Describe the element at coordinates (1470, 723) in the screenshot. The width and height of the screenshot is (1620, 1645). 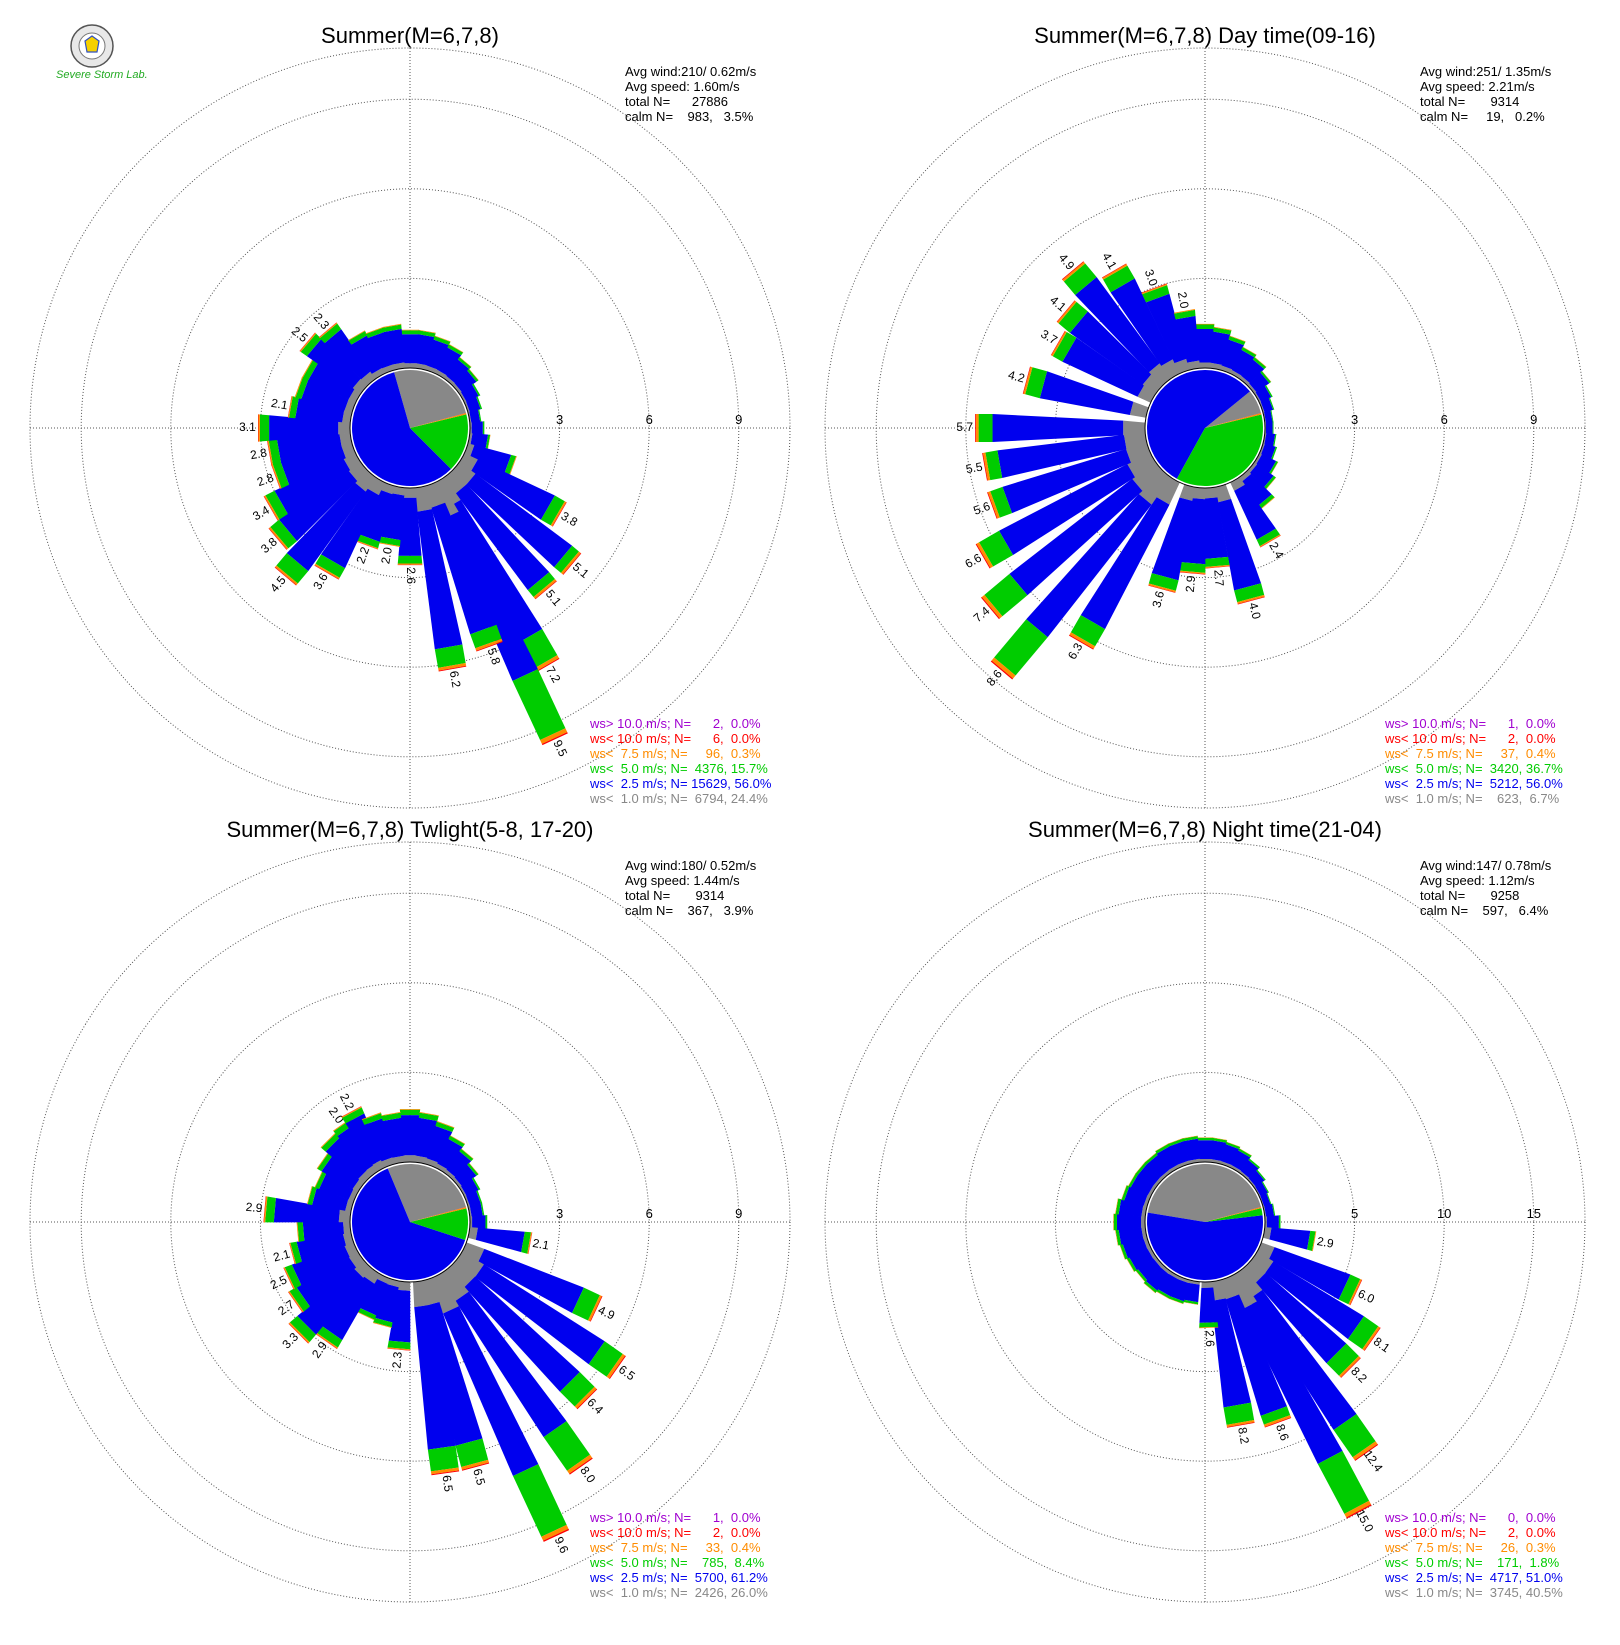
I see `legend-entry: ws> 10.0 m/s; N= 1, 0.0%` at that location.